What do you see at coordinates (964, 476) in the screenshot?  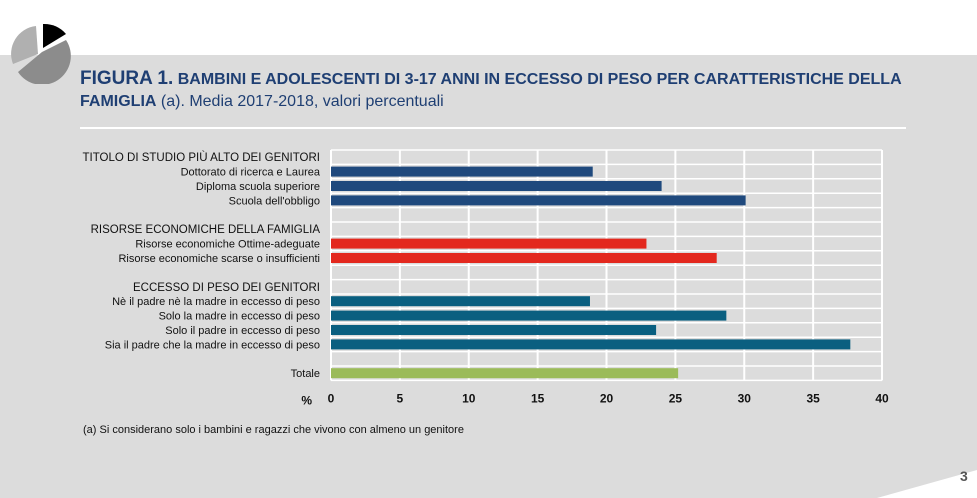 I see `page-number: 3` at bounding box center [964, 476].